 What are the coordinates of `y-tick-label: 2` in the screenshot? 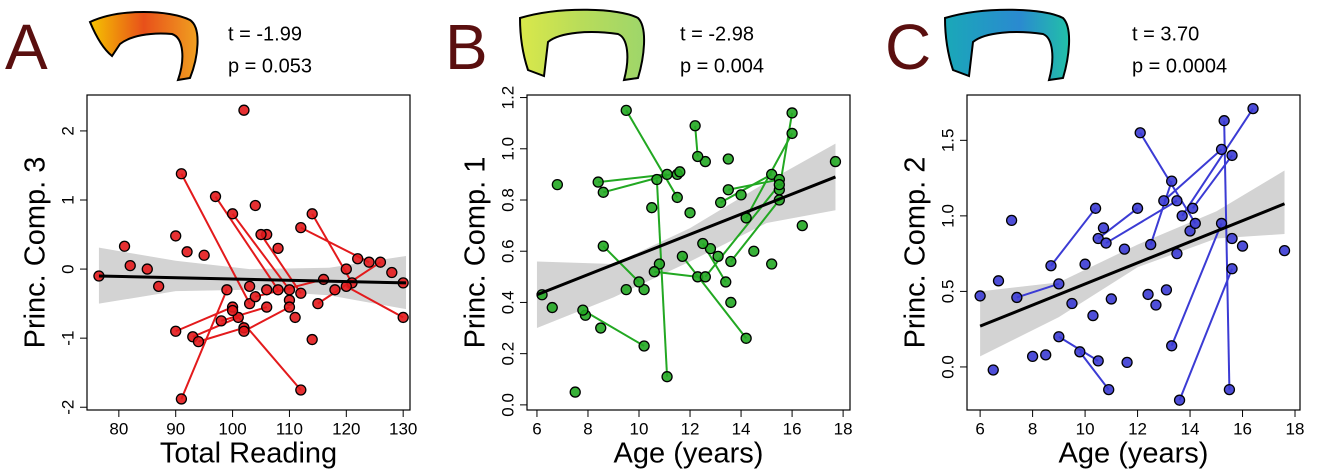 It's located at (67, 130).